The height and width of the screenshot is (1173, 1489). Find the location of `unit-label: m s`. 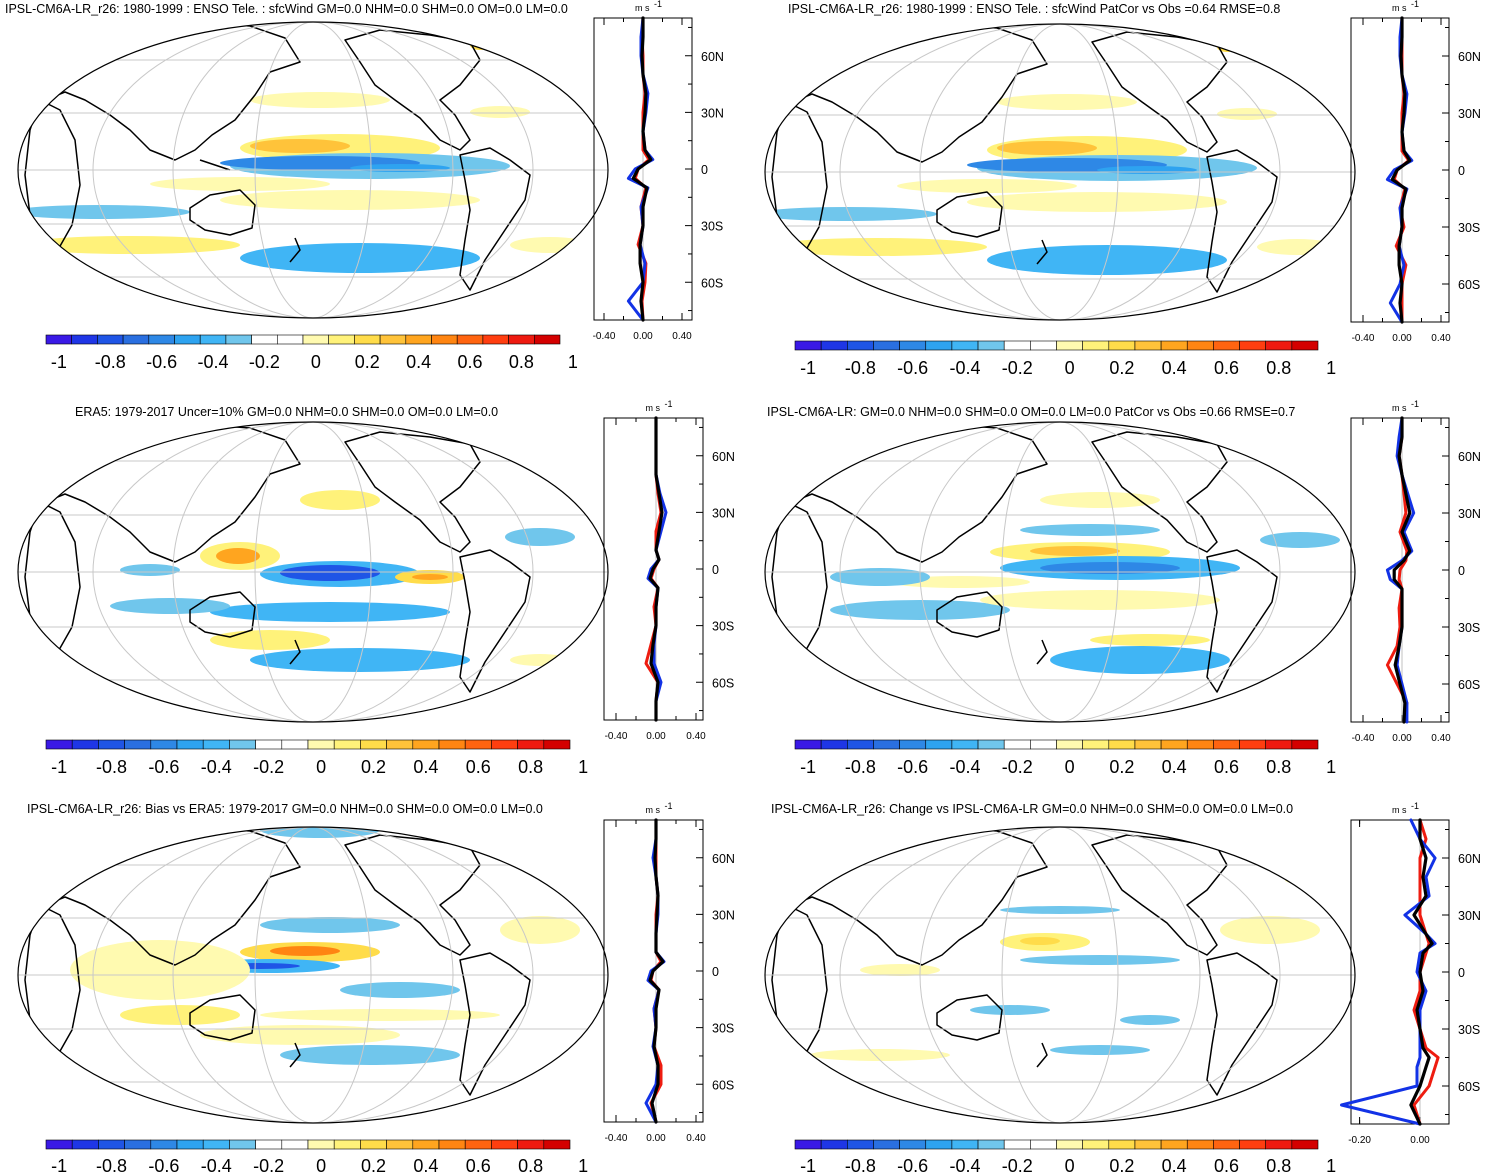

unit-label: m s is located at coordinates (1399, 8).